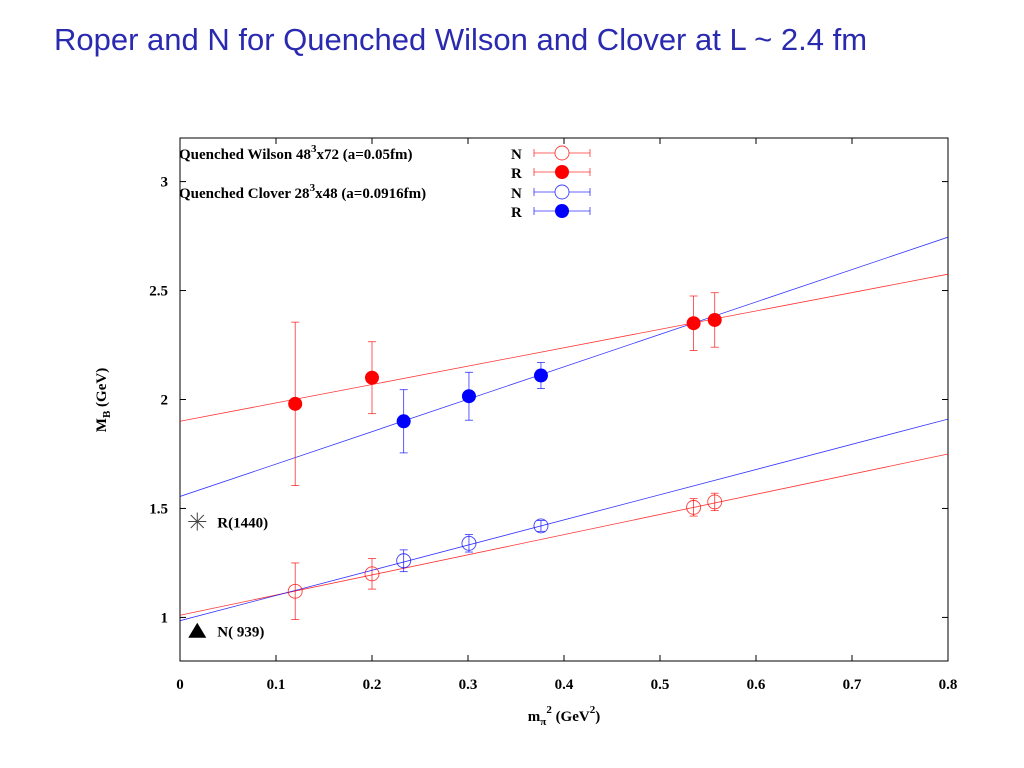 The height and width of the screenshot is (768, 1024). Describe the element at coordinates (165, 183) in the screenshot. I see `y-tick-label: 3` at that location.